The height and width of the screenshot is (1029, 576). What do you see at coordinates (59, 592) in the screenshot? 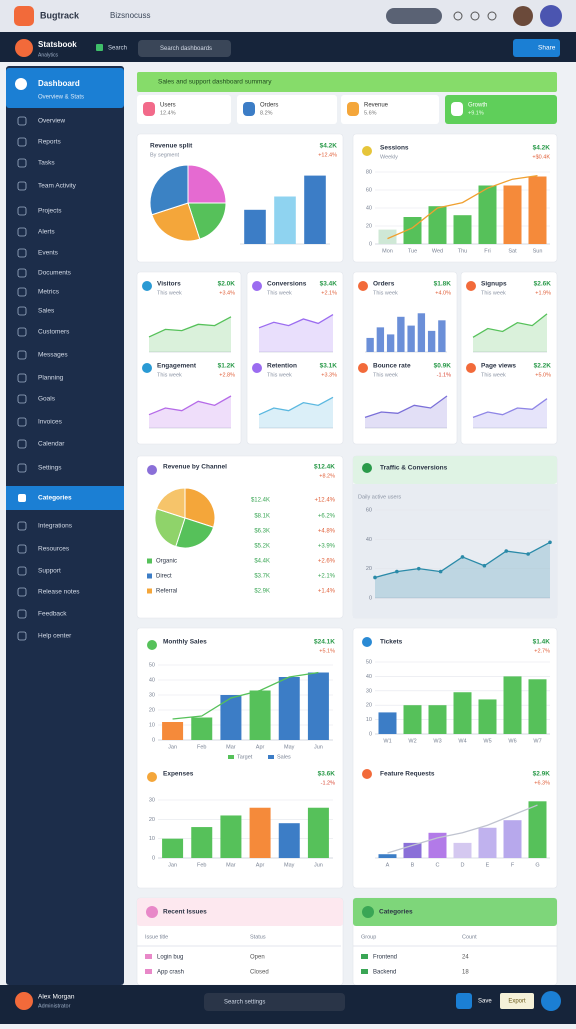
I see `nav-item: Release notes` at bounding box center [59, 592].